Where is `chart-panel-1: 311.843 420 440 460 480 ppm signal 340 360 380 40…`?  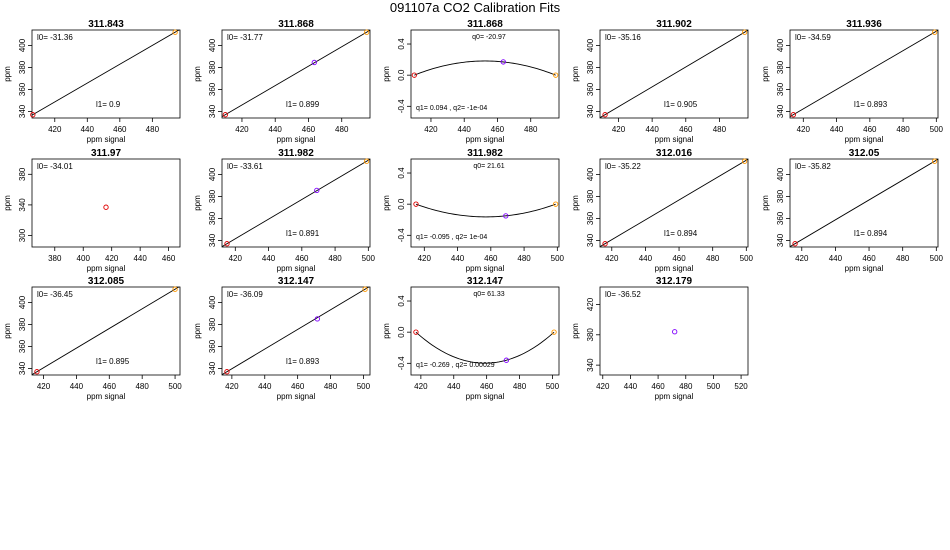 chart-panel-1: 311.843 420 440 460 480 ppm signal 340 360 380 40… is located at coordinates (92, 81).